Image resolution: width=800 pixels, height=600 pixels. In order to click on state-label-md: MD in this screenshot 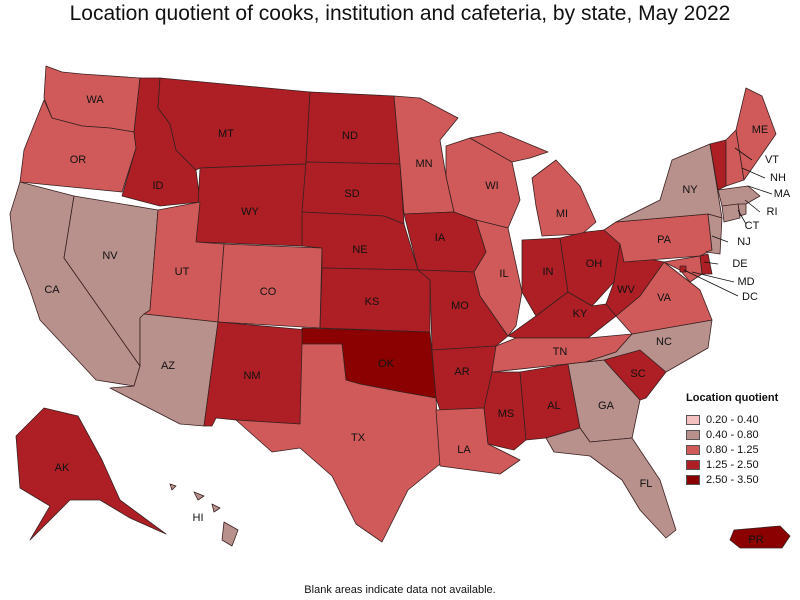, I will do `click(745, 282)`.